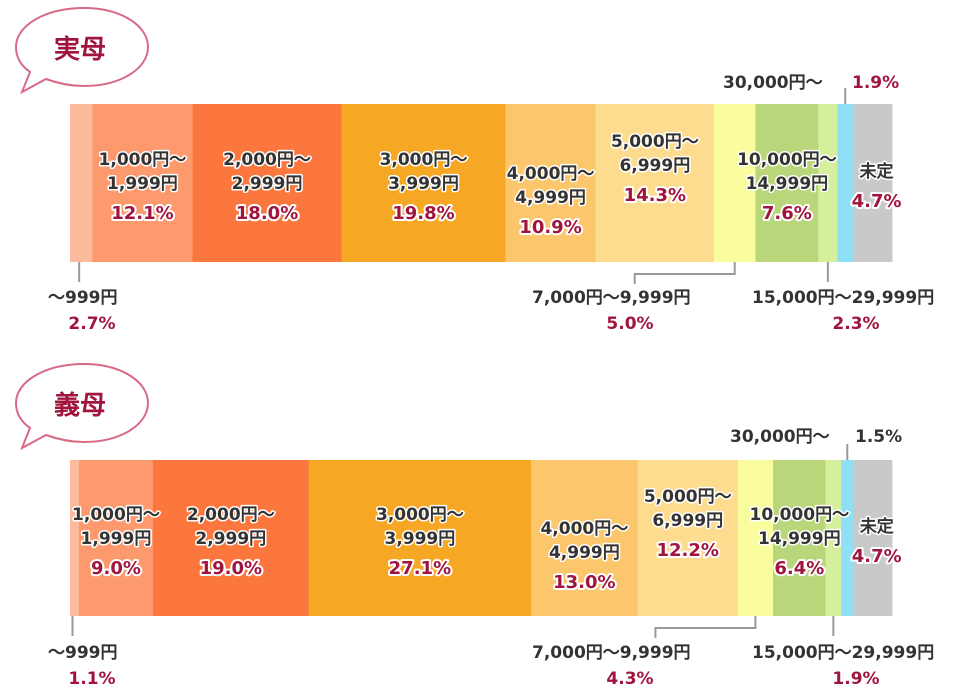 Image resolution: width=980 pixels, height=694 pixels. Describe the element at coordinates (855, 679) in the screenshot. I see `pct-15000: 1.9%` at that location.